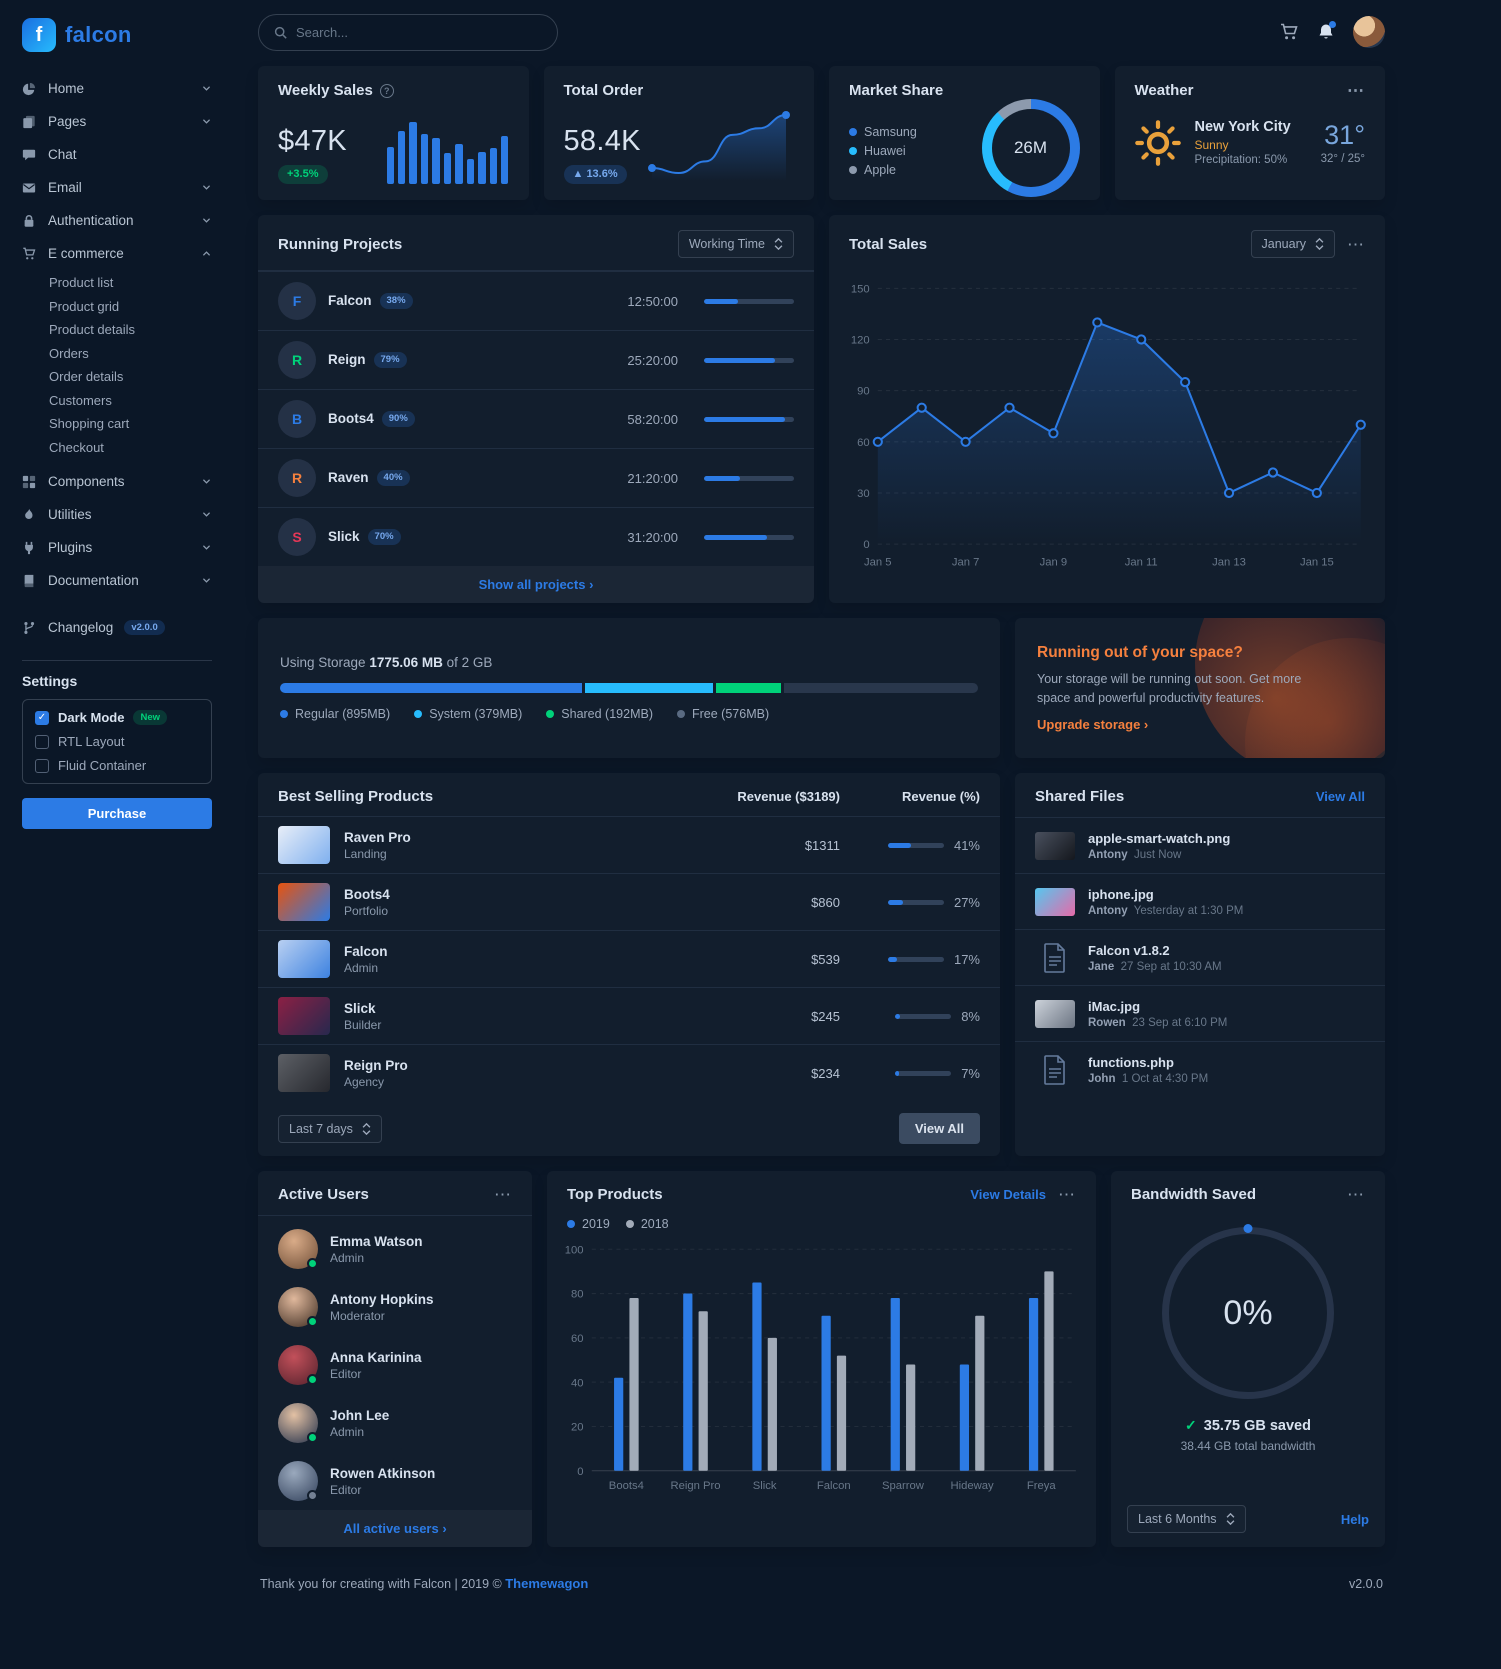  Describe the element at coordinates (117, 514) in the screenshot. I see `sidebar-item-utilities: Utilities` at that location.